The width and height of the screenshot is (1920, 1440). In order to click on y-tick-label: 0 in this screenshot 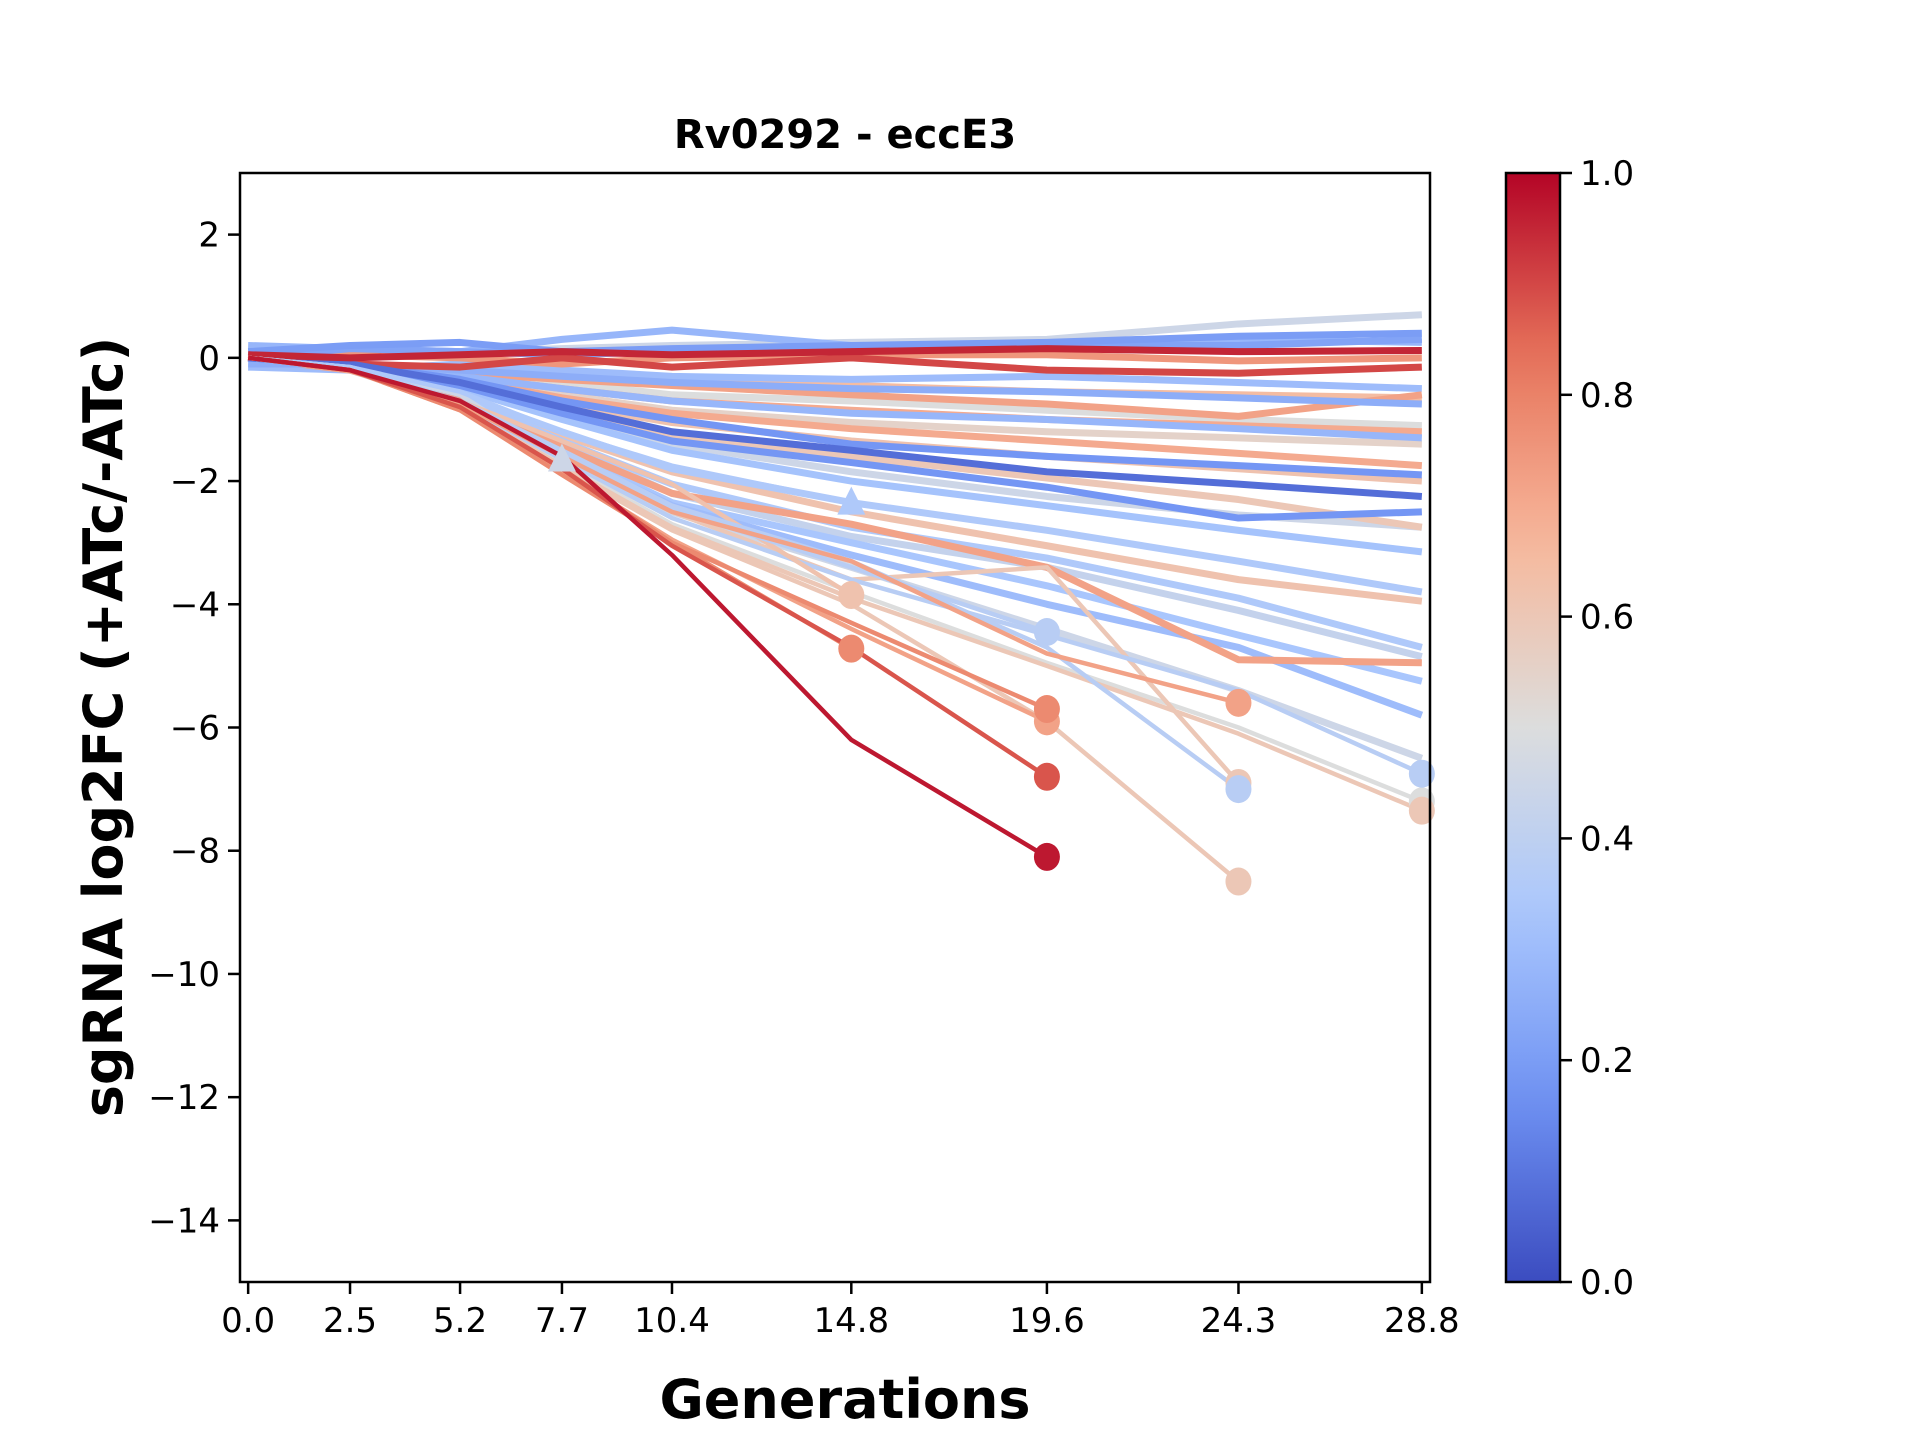, I will do `click(209, 359)`.